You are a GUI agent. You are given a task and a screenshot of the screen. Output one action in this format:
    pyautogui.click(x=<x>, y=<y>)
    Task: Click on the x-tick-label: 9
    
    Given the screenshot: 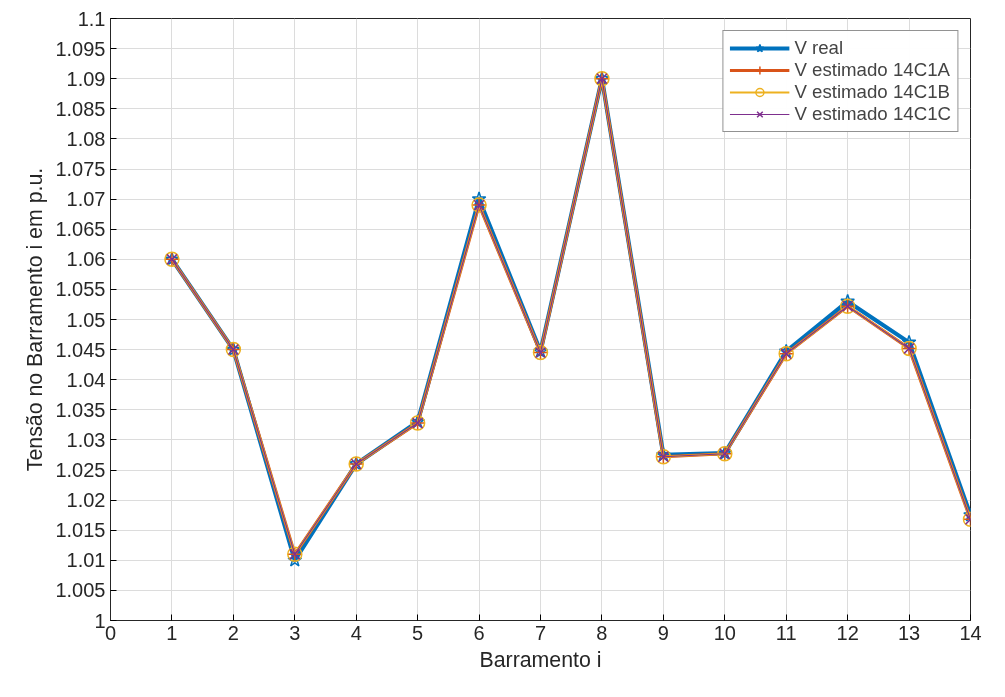 What is the action you would take?
    pyautogui.click(x=663, y=632)
    